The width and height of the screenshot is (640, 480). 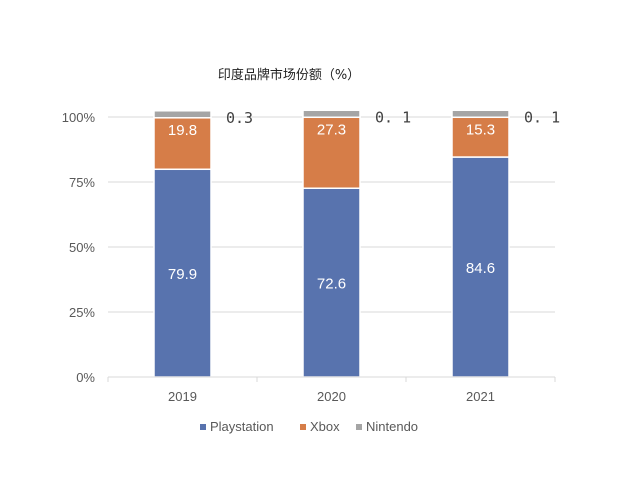 What do you see at coordinates (182, 144) in the screenshot?
I see `bar-xbox-2019` at bounding box center [182, 144].